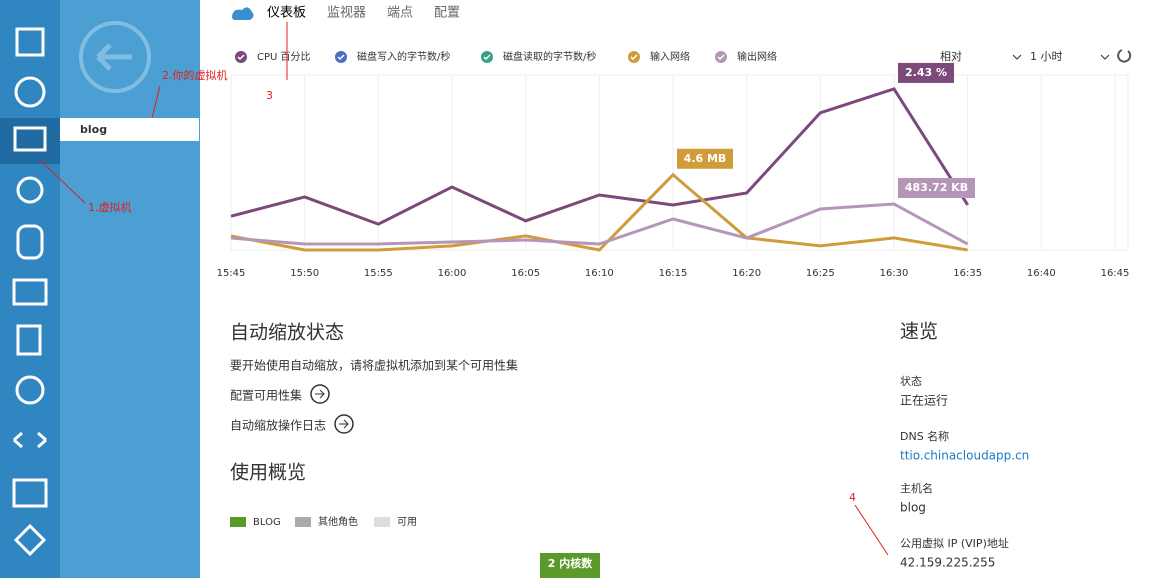 The height and width of the screenshot is (582, 1157). What do you see at coordinates (951, 56) in the screenshot?
I see `range-dropdown: 相对` at bounding box center [951, 56].